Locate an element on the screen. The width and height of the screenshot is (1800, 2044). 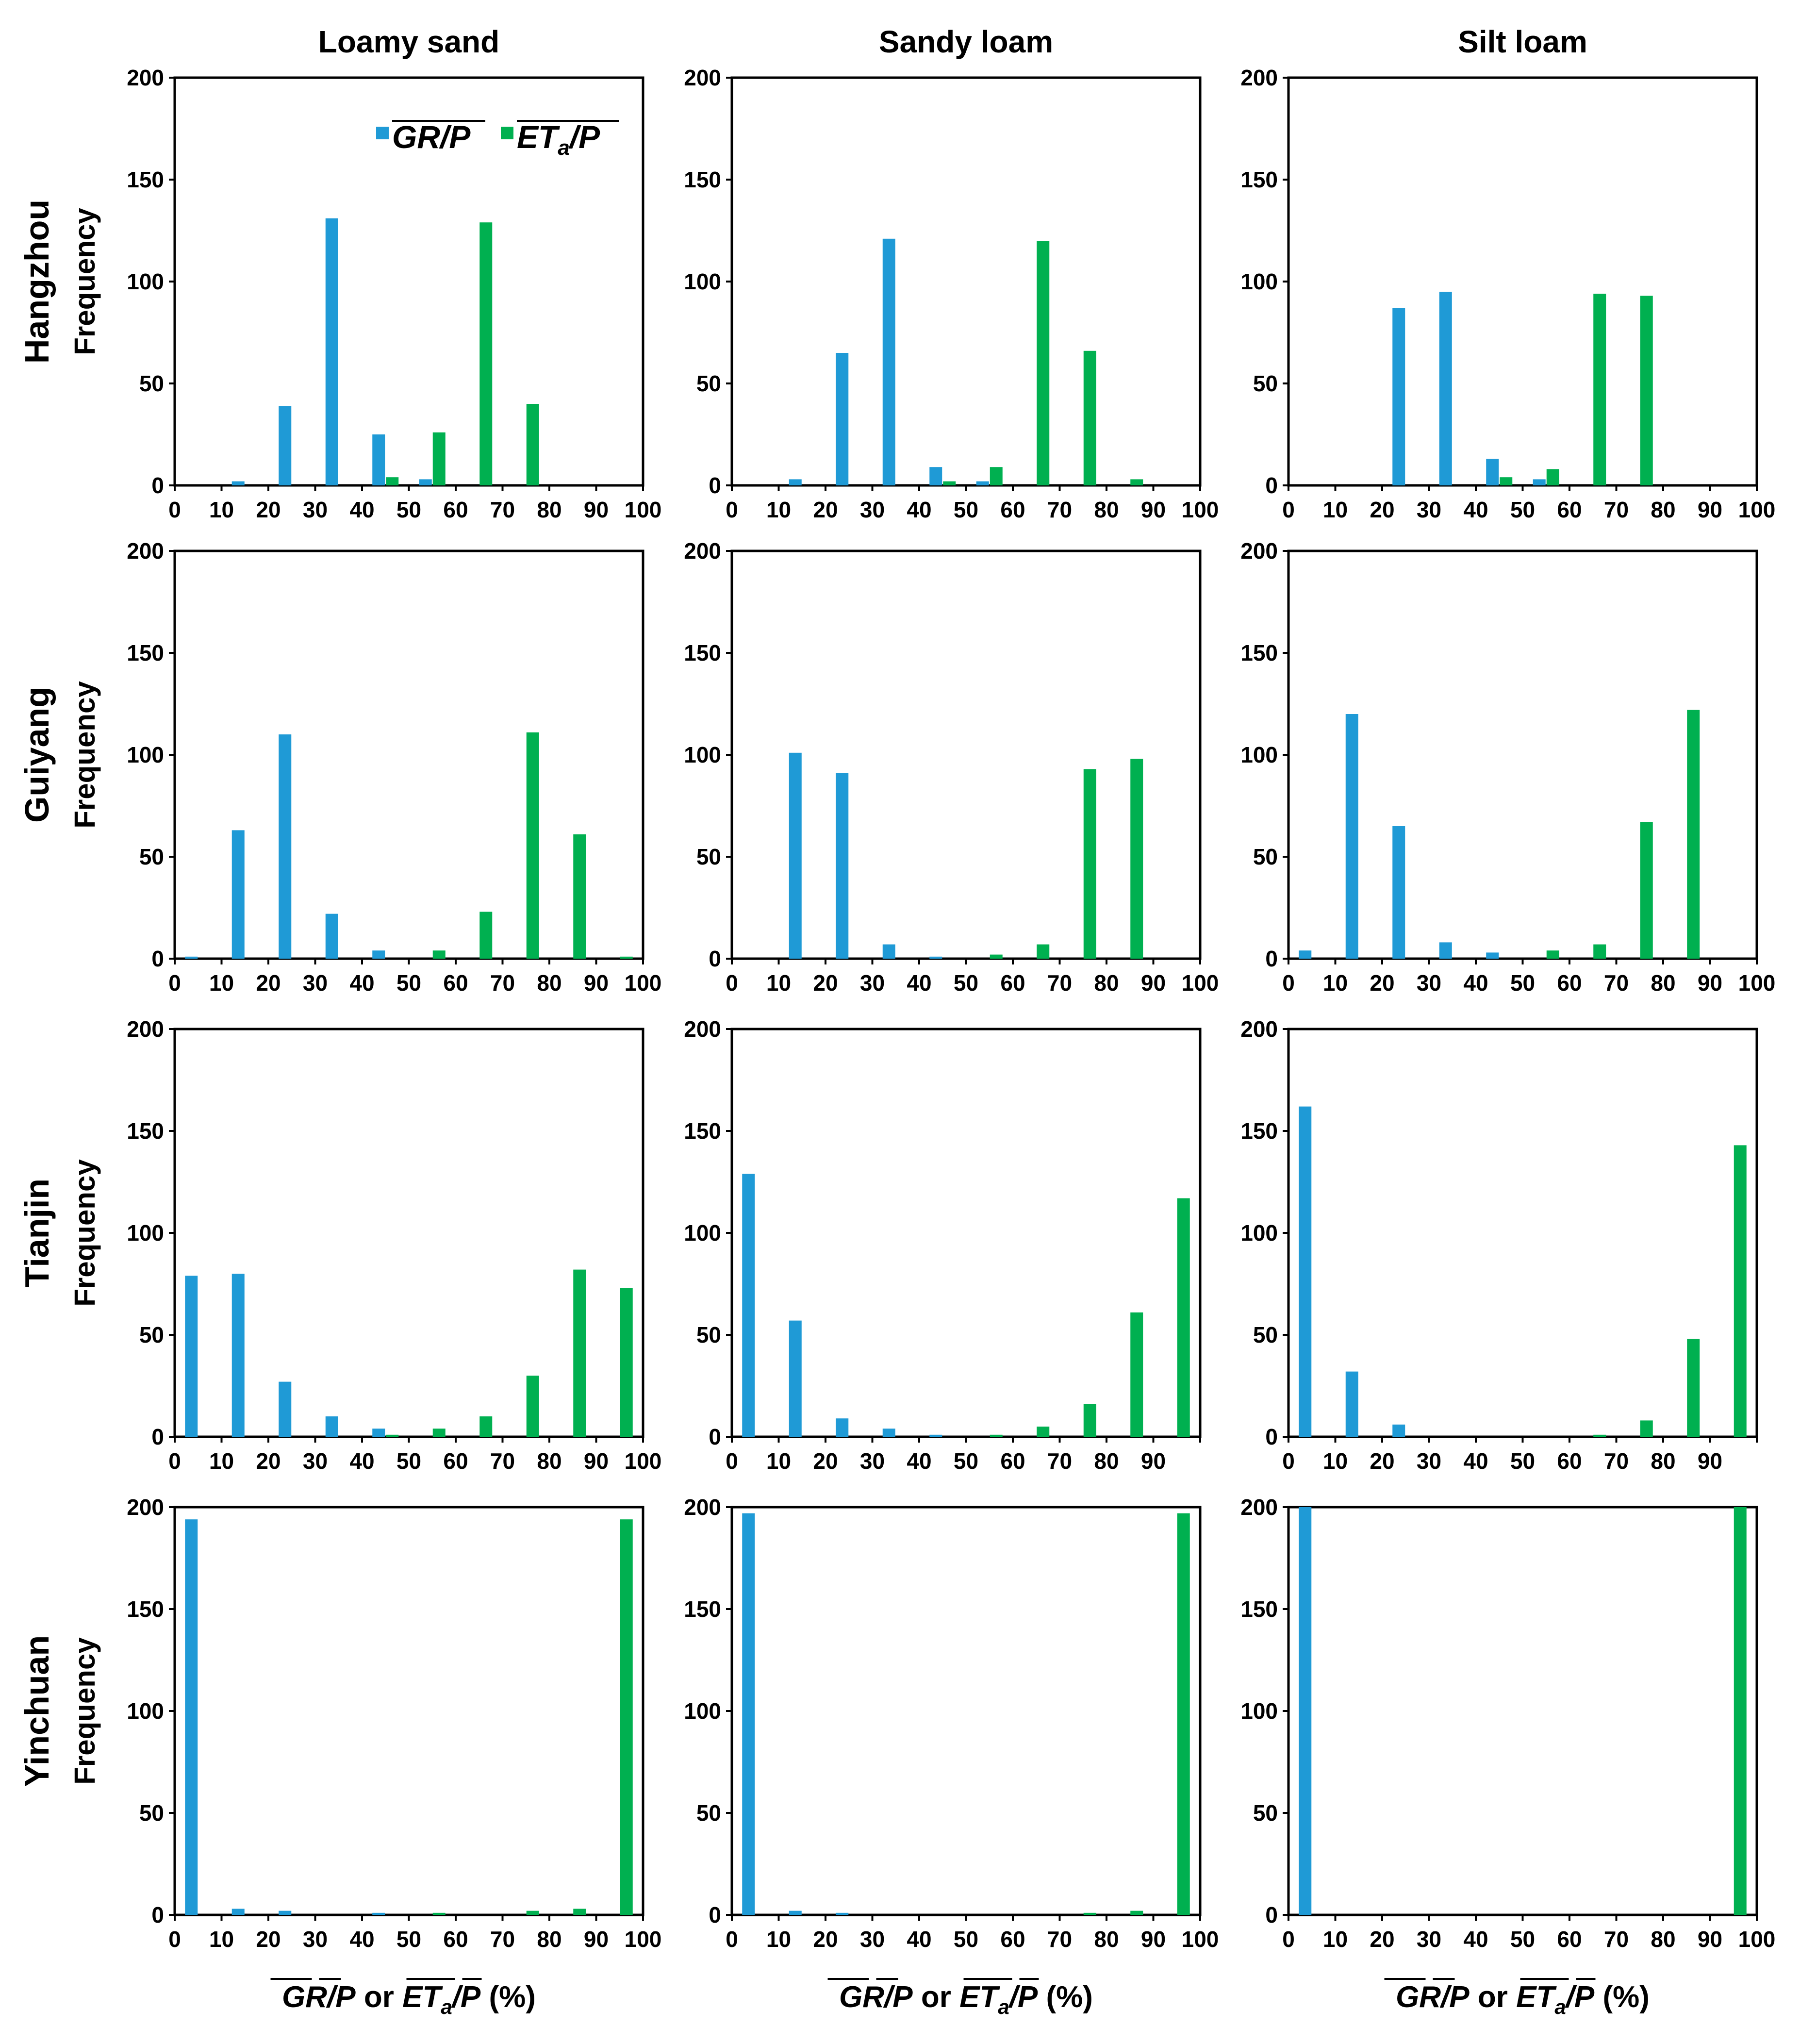
panel-guiyang-loamy-sand: 0 50 100 150 200 0 10 20 30 40 50 60 70 80 90 100 is located at coordinates (394, 767).